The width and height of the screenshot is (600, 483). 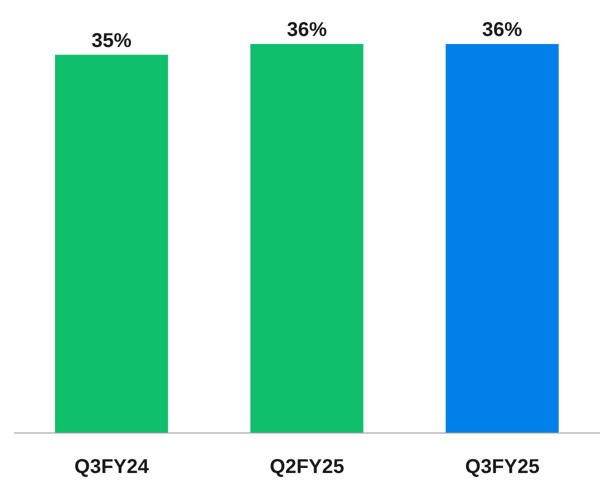 I want to click on data-label: 35%, so click(x=112, y=41).